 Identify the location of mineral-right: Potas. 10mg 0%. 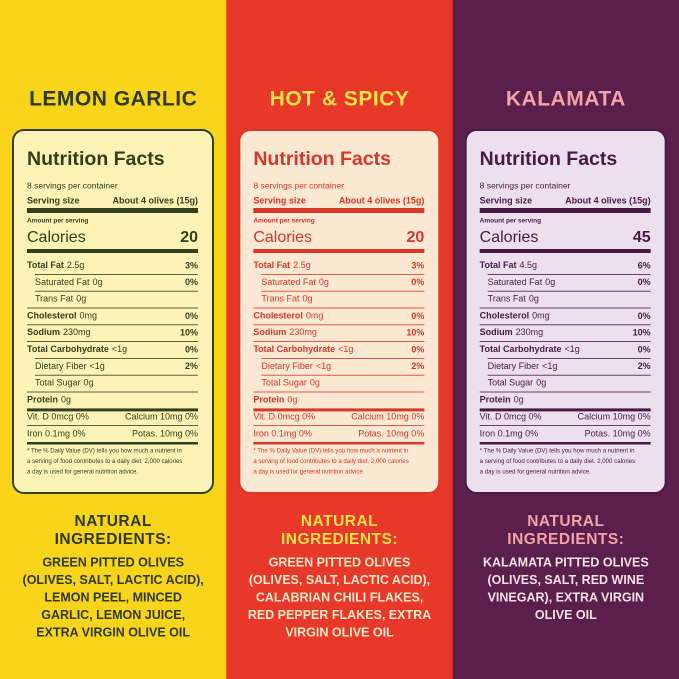
(165, 433).